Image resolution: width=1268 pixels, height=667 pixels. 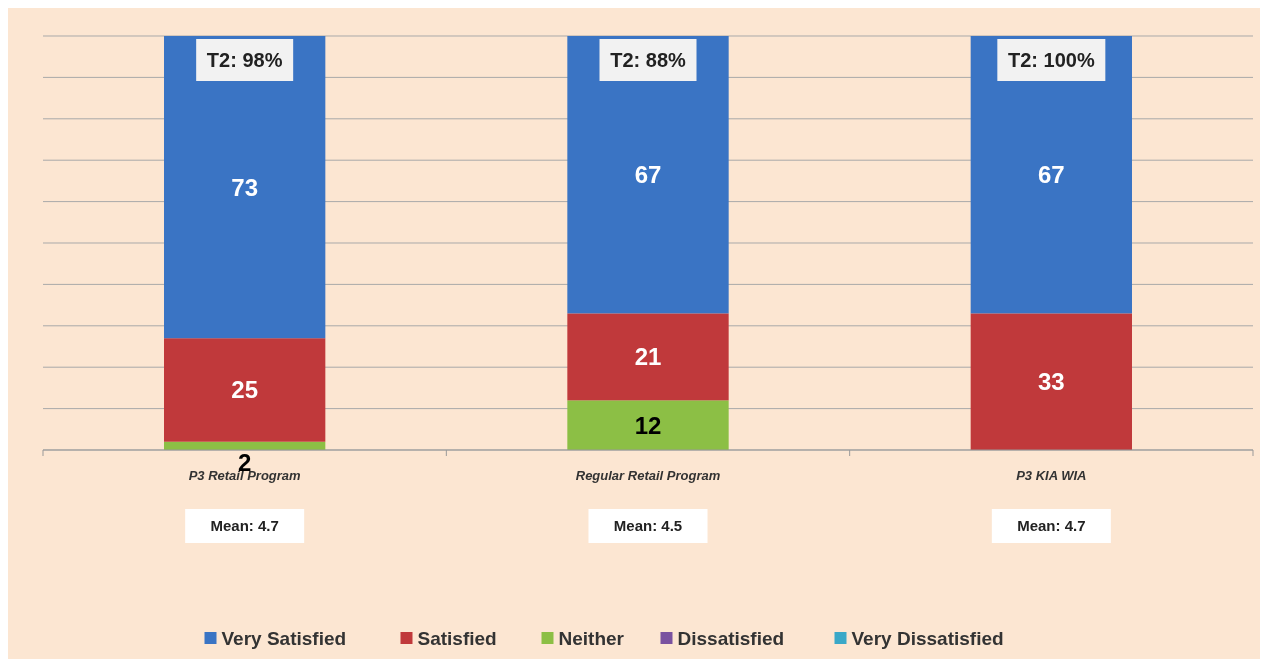 What do you see at coordinates (591, 638) in the screenshot?
I see `legend-label: Neither` at bounding box center [591, 638].